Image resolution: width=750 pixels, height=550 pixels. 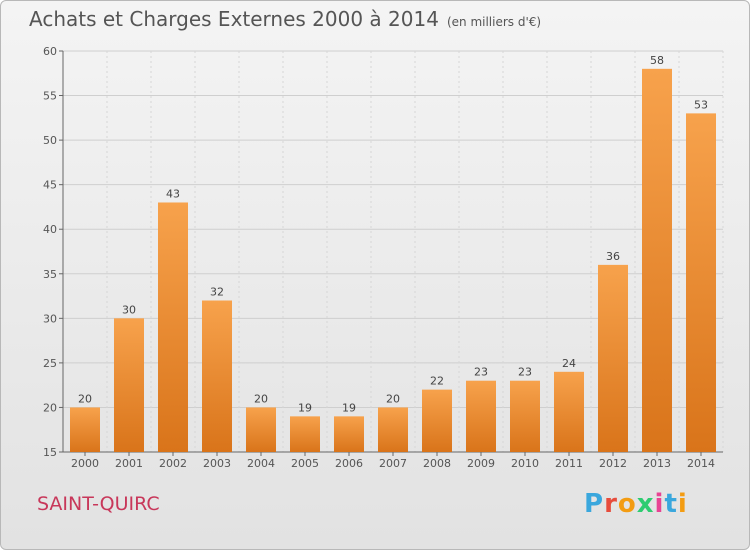 I want to click on logo-letter: P, so click(x=594, y=504).